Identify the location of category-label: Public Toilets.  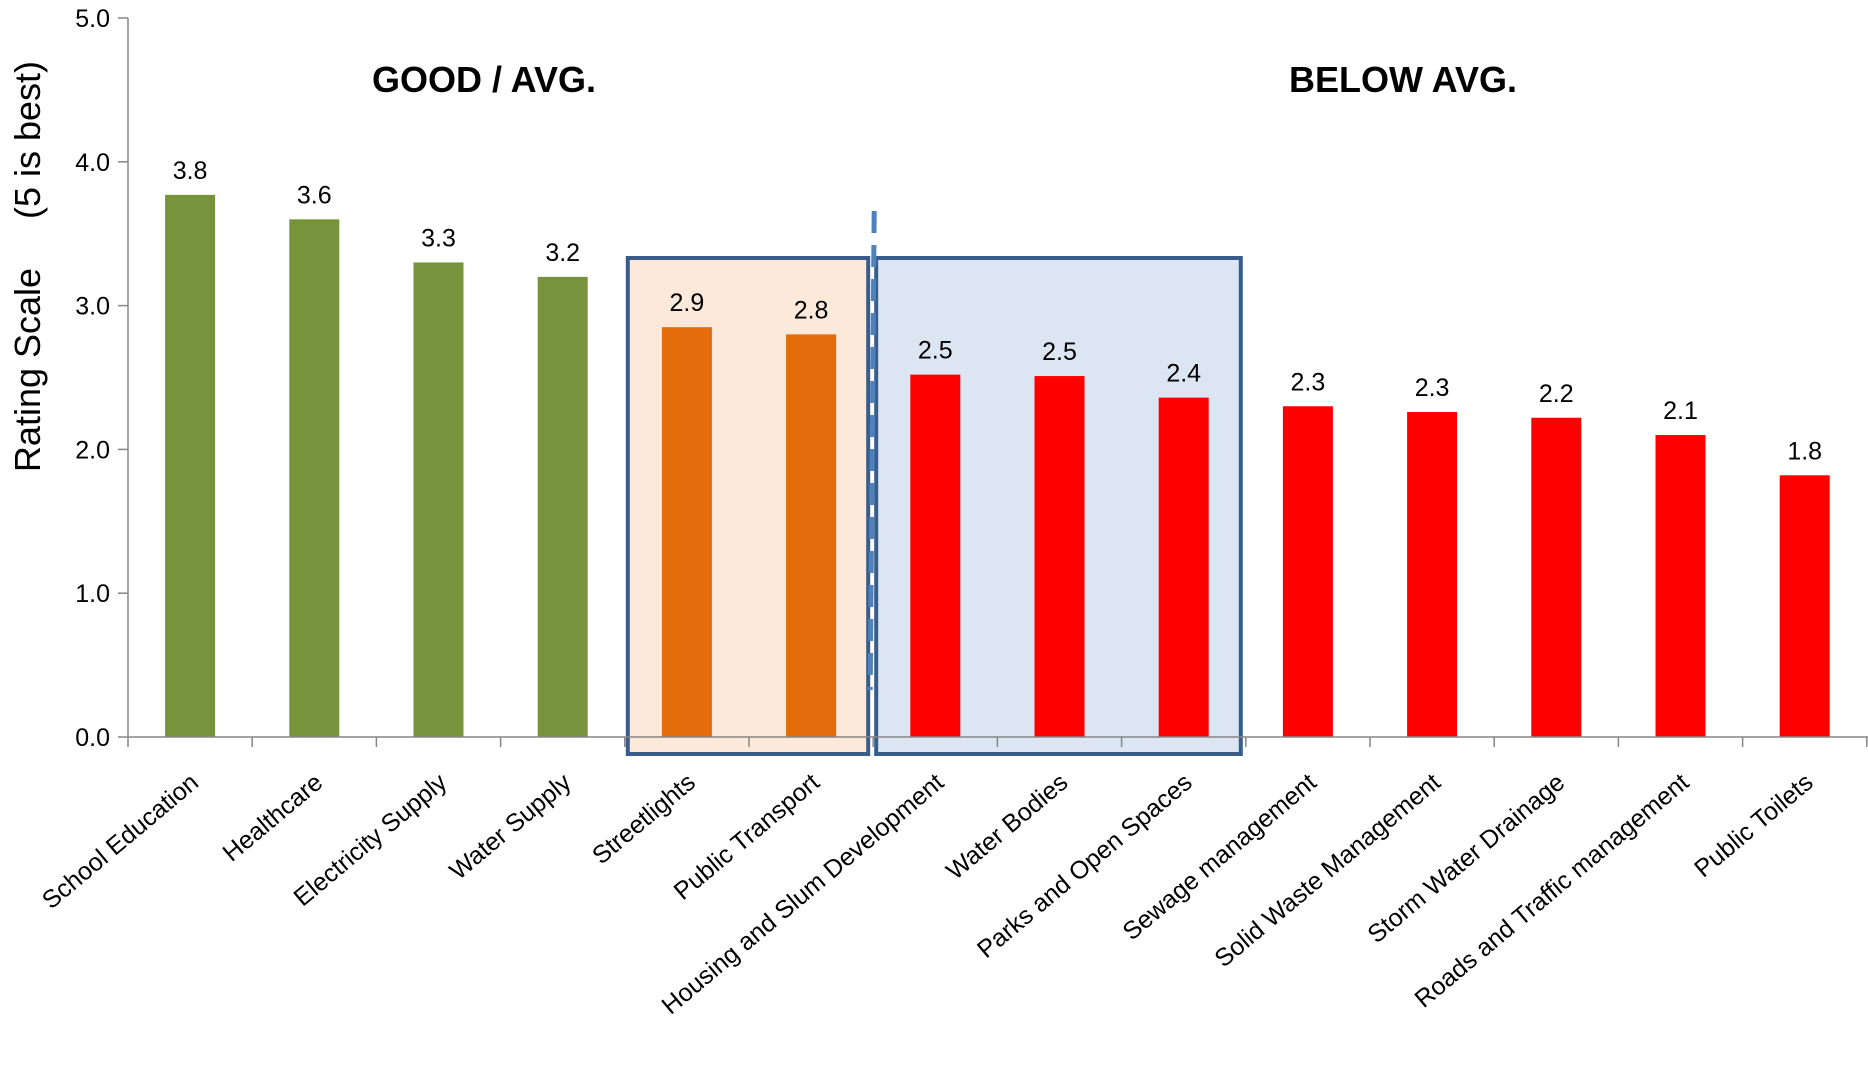
(1753, 825).